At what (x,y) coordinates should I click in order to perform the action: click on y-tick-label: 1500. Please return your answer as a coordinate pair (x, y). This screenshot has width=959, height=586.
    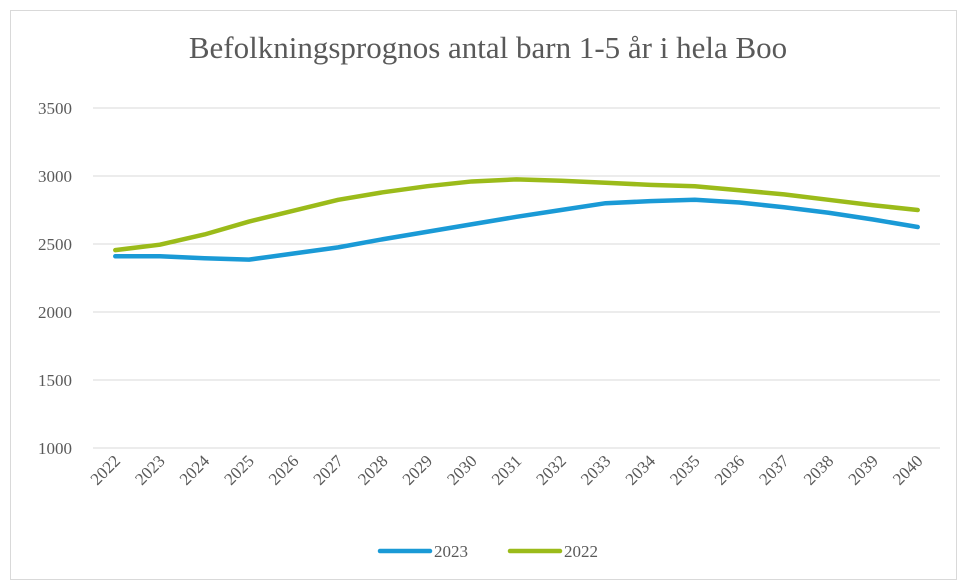
    Looking at the image, I should click on (55, 380).